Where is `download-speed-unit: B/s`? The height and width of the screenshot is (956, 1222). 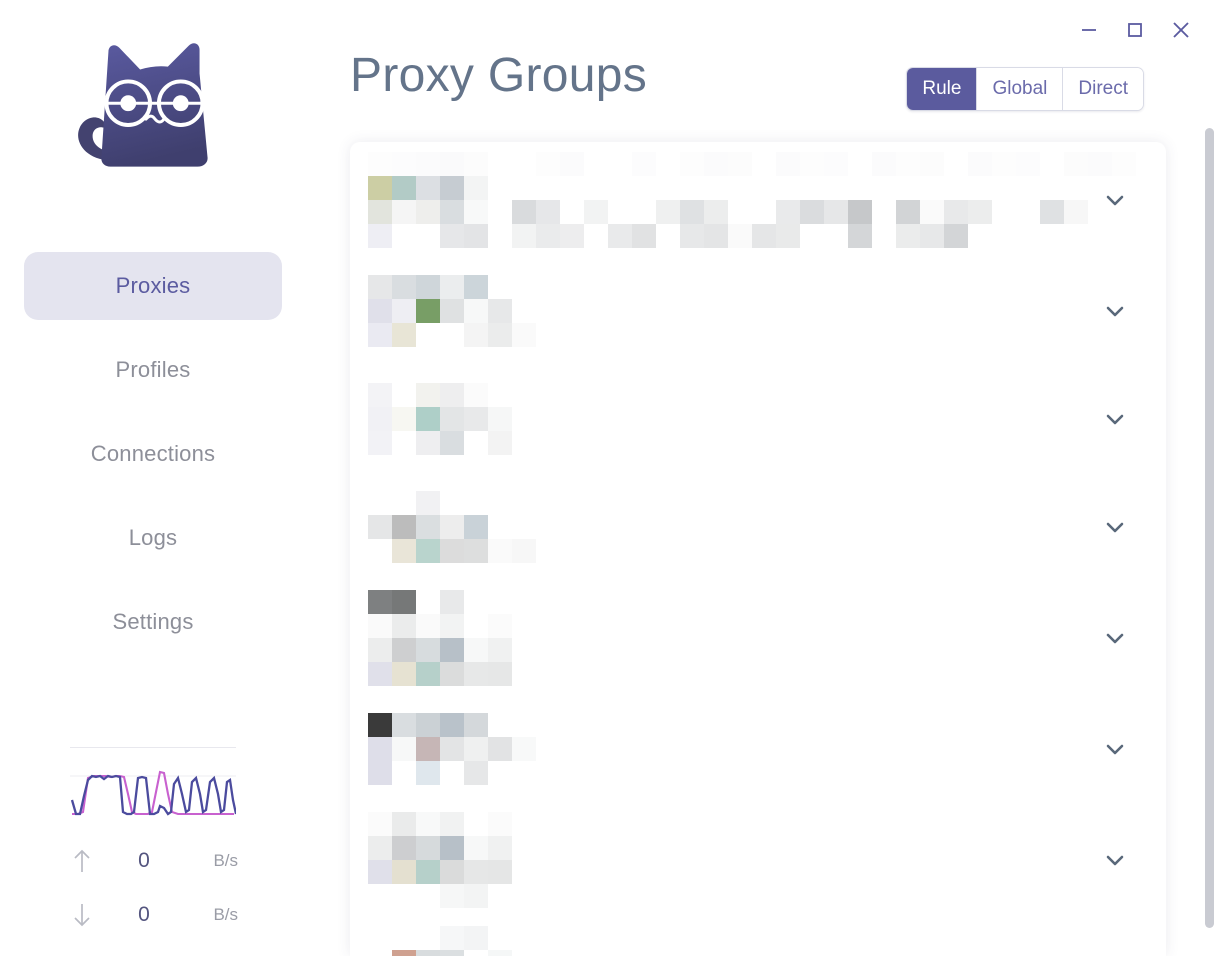
download-speed-unit: B/s is located at coordinates (225, 914).